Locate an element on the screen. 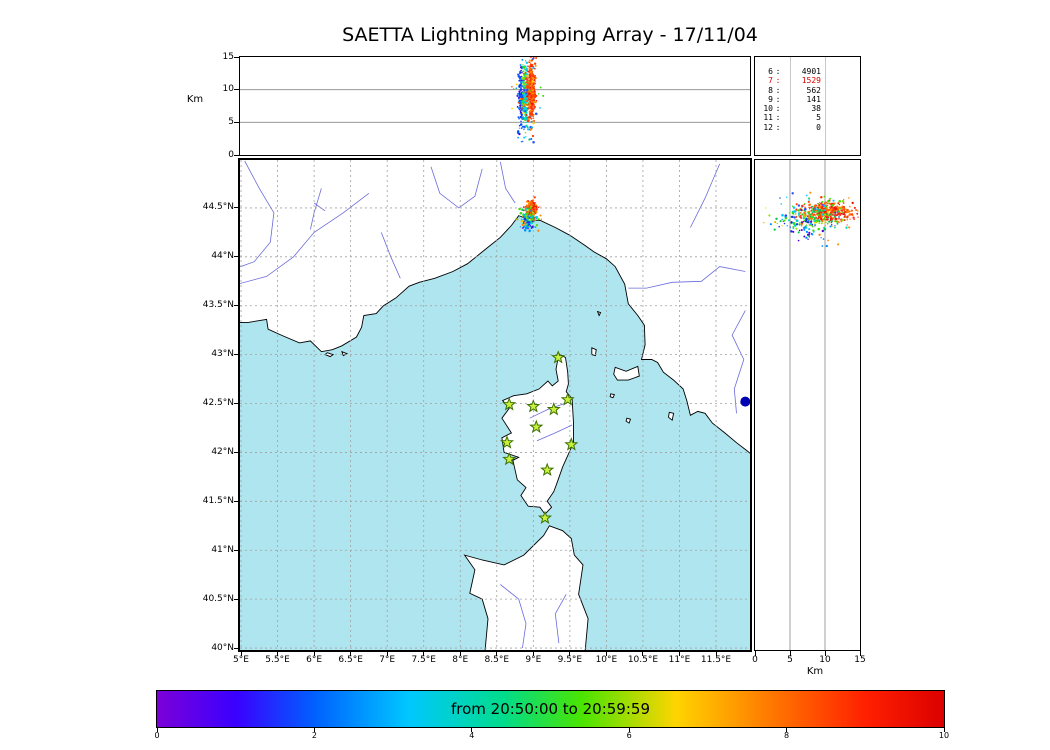  colorbar-tick-label: 10 is located at coordinates (944, 735).